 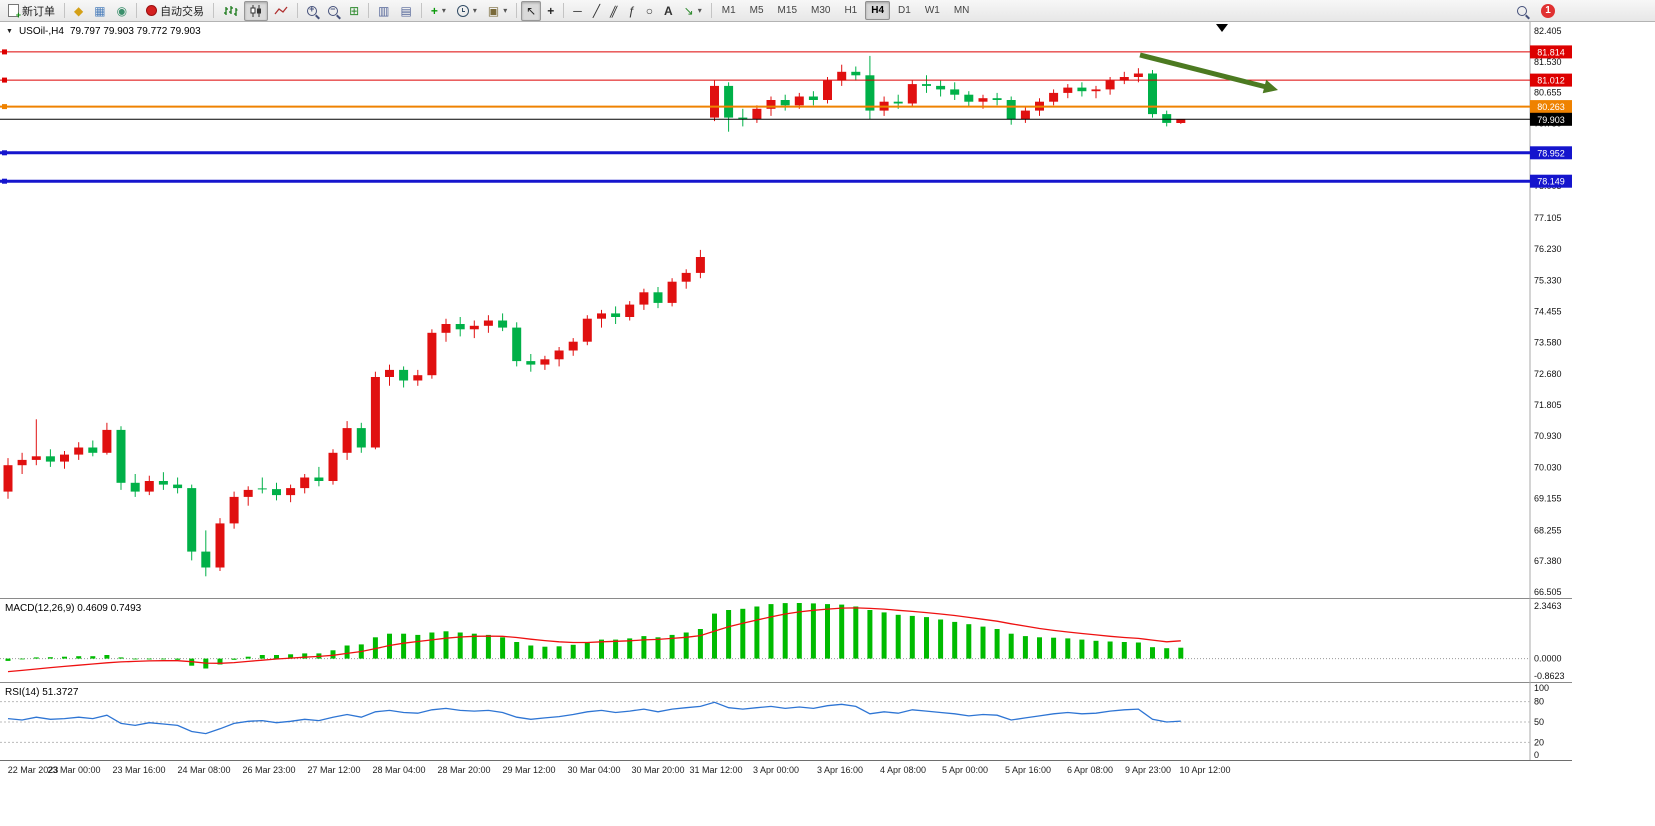 I want to click on autotrading-icon, so click(x=152, y=10).